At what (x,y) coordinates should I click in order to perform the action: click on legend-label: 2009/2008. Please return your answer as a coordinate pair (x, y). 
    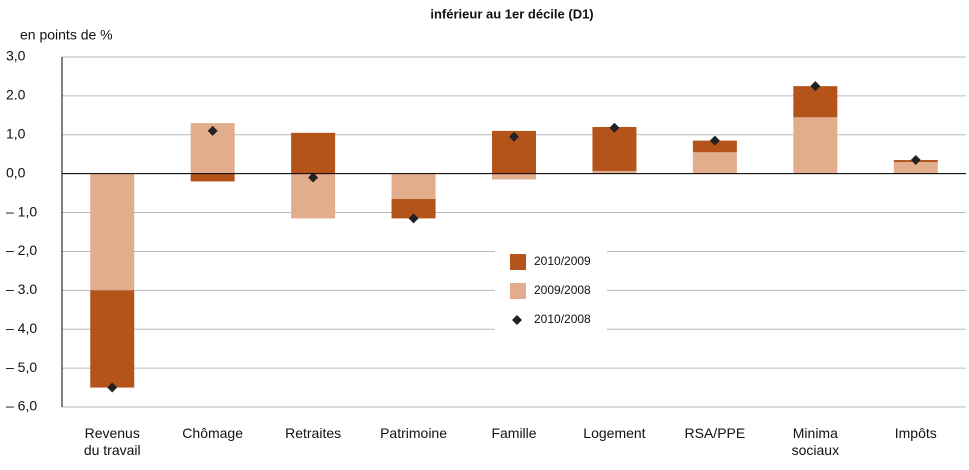
    Looking at the image, I should click on (562, 290).